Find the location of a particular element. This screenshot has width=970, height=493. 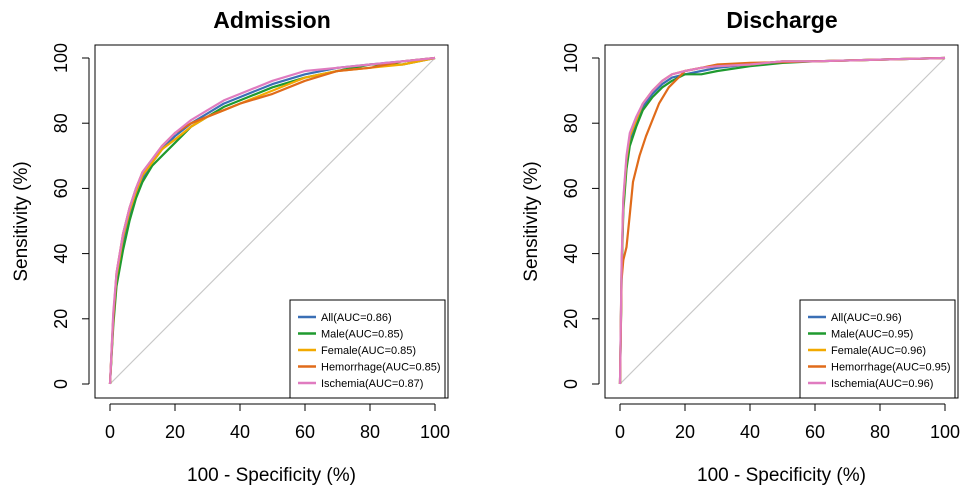

legend-label: All(AUC=0.86) is located at coordinates (356, 318).